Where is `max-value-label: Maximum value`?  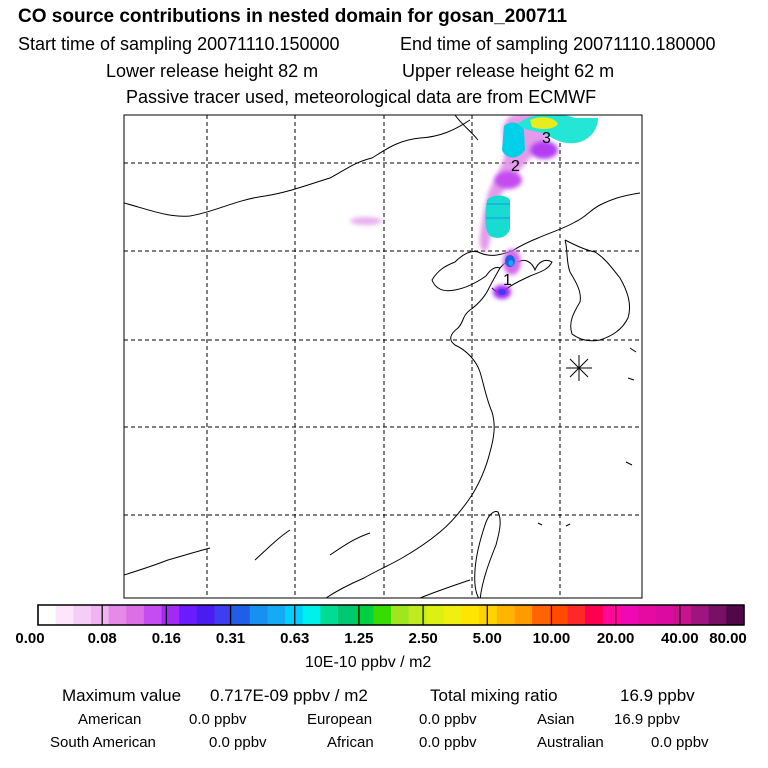 max-value-label: Maximum value is located at coordinates (122, 695).